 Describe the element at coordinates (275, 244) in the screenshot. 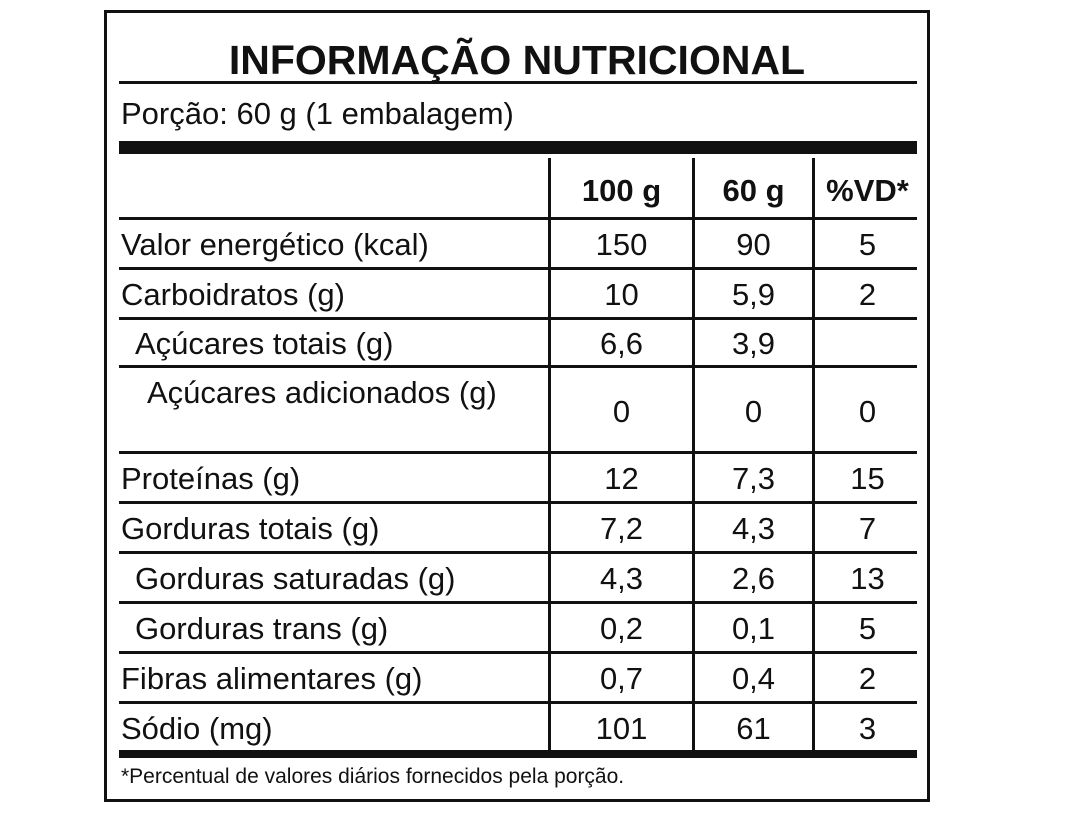

I see `nutrient-name: Valor energético (kcal)` at that location.